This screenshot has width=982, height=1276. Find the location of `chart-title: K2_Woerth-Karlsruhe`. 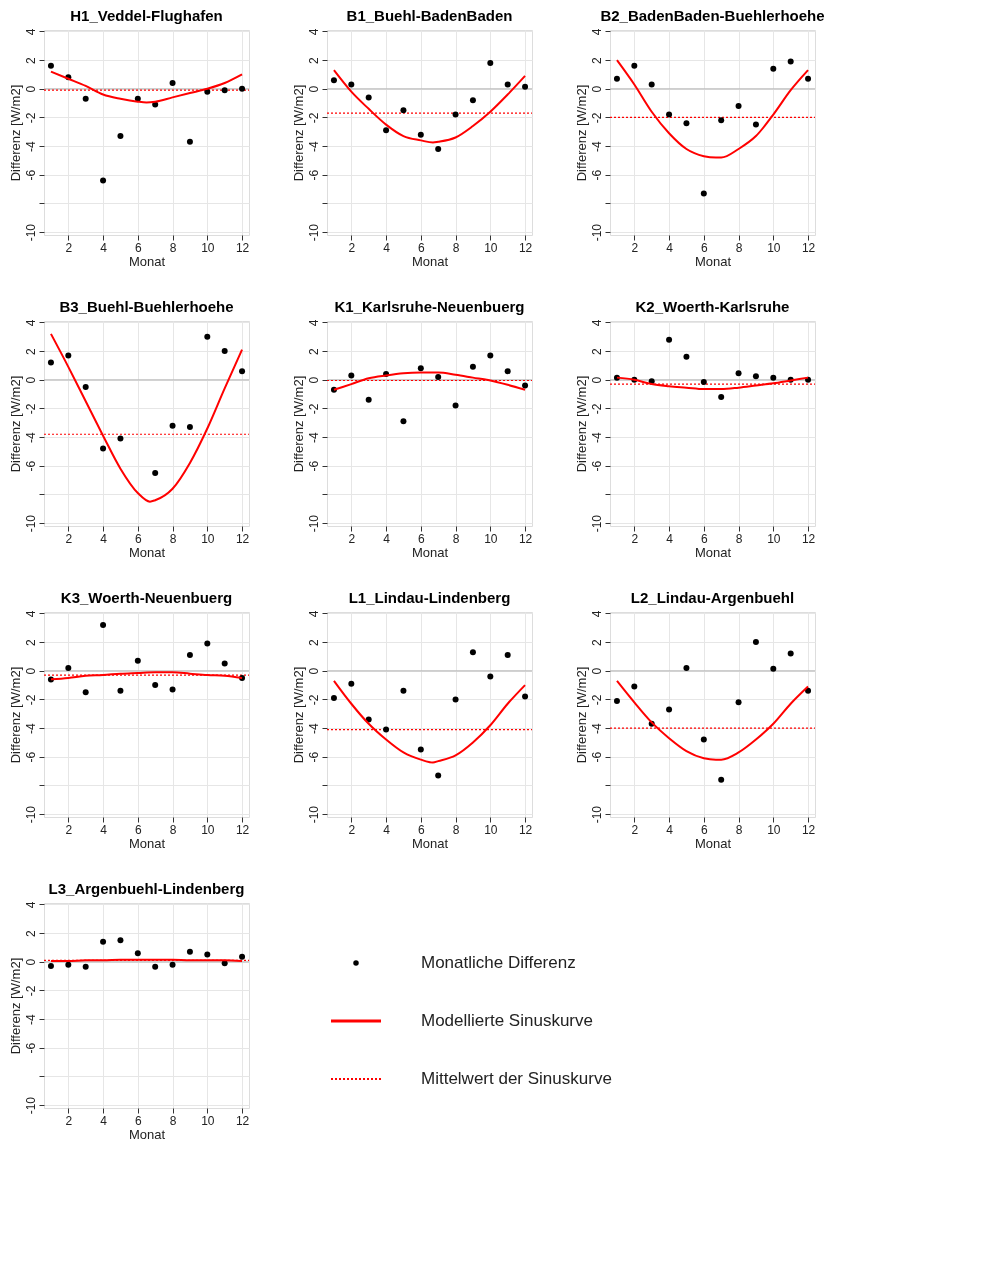

chart-title: K2_Woerth-Karlsruhe is located at coordinates (712, 307).